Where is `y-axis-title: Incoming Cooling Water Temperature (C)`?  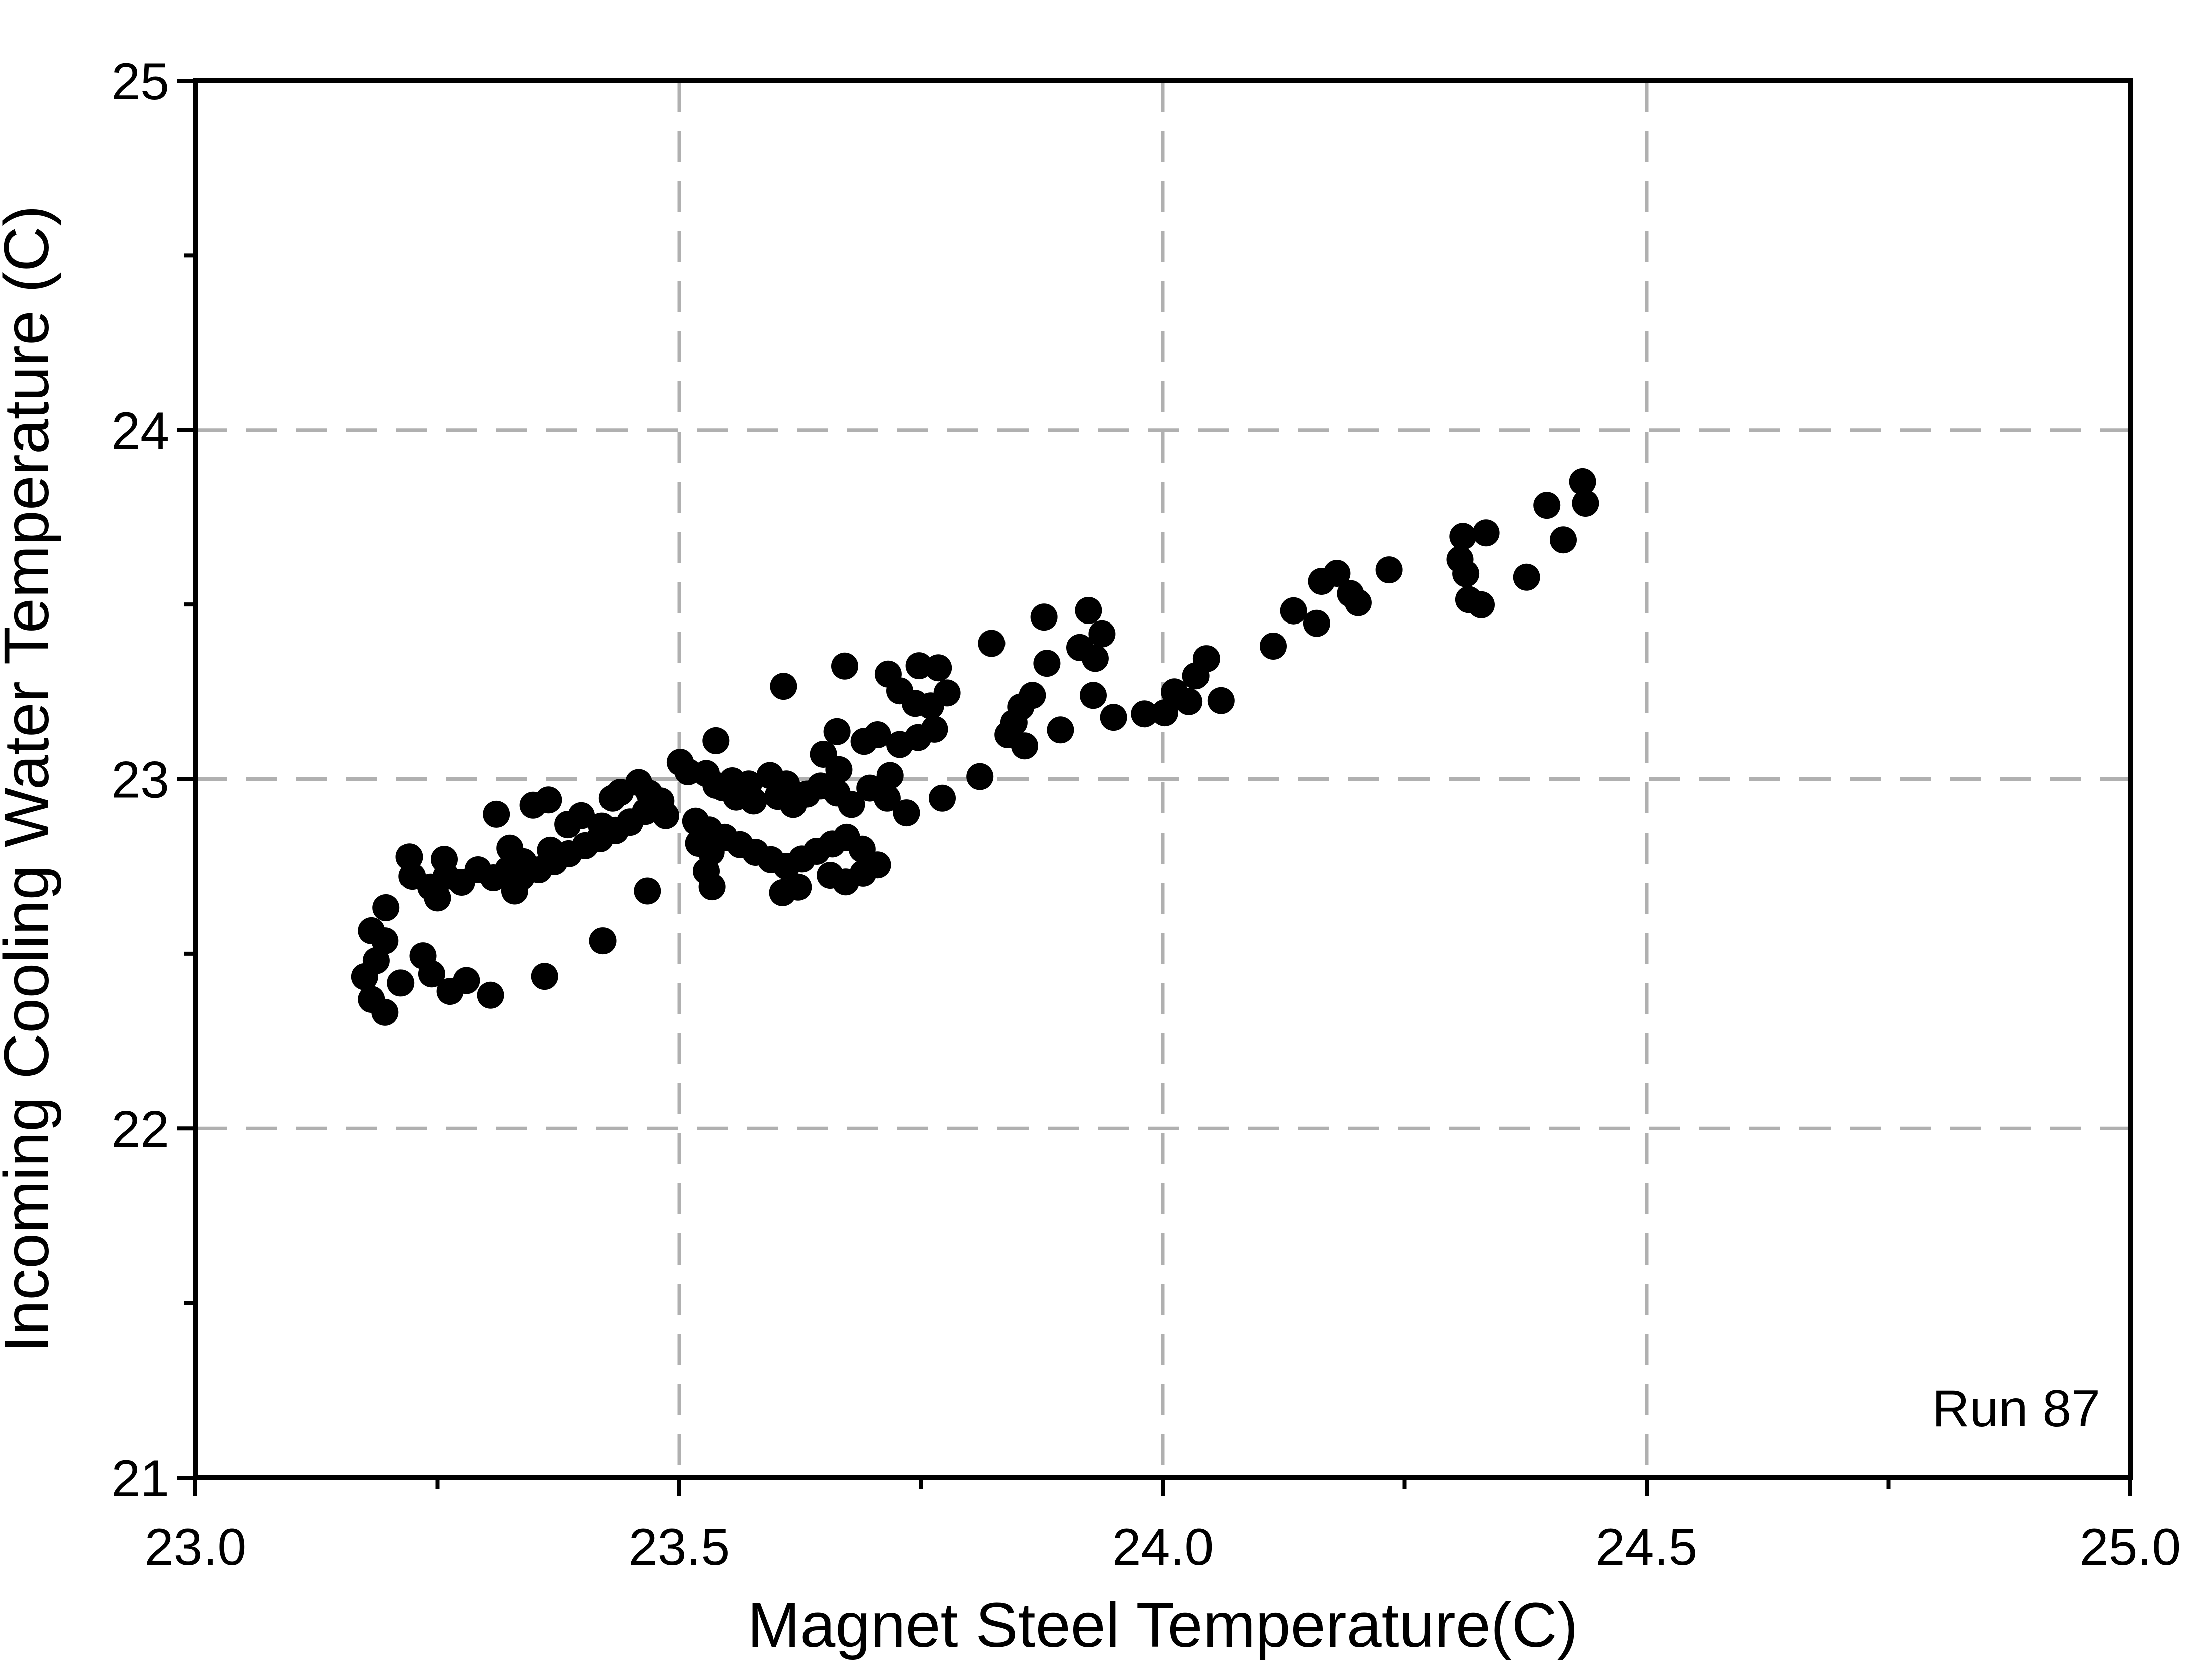
y-axis-title: Incoming Cooling Water Temperature (C) is located at coordinates (31, 779).